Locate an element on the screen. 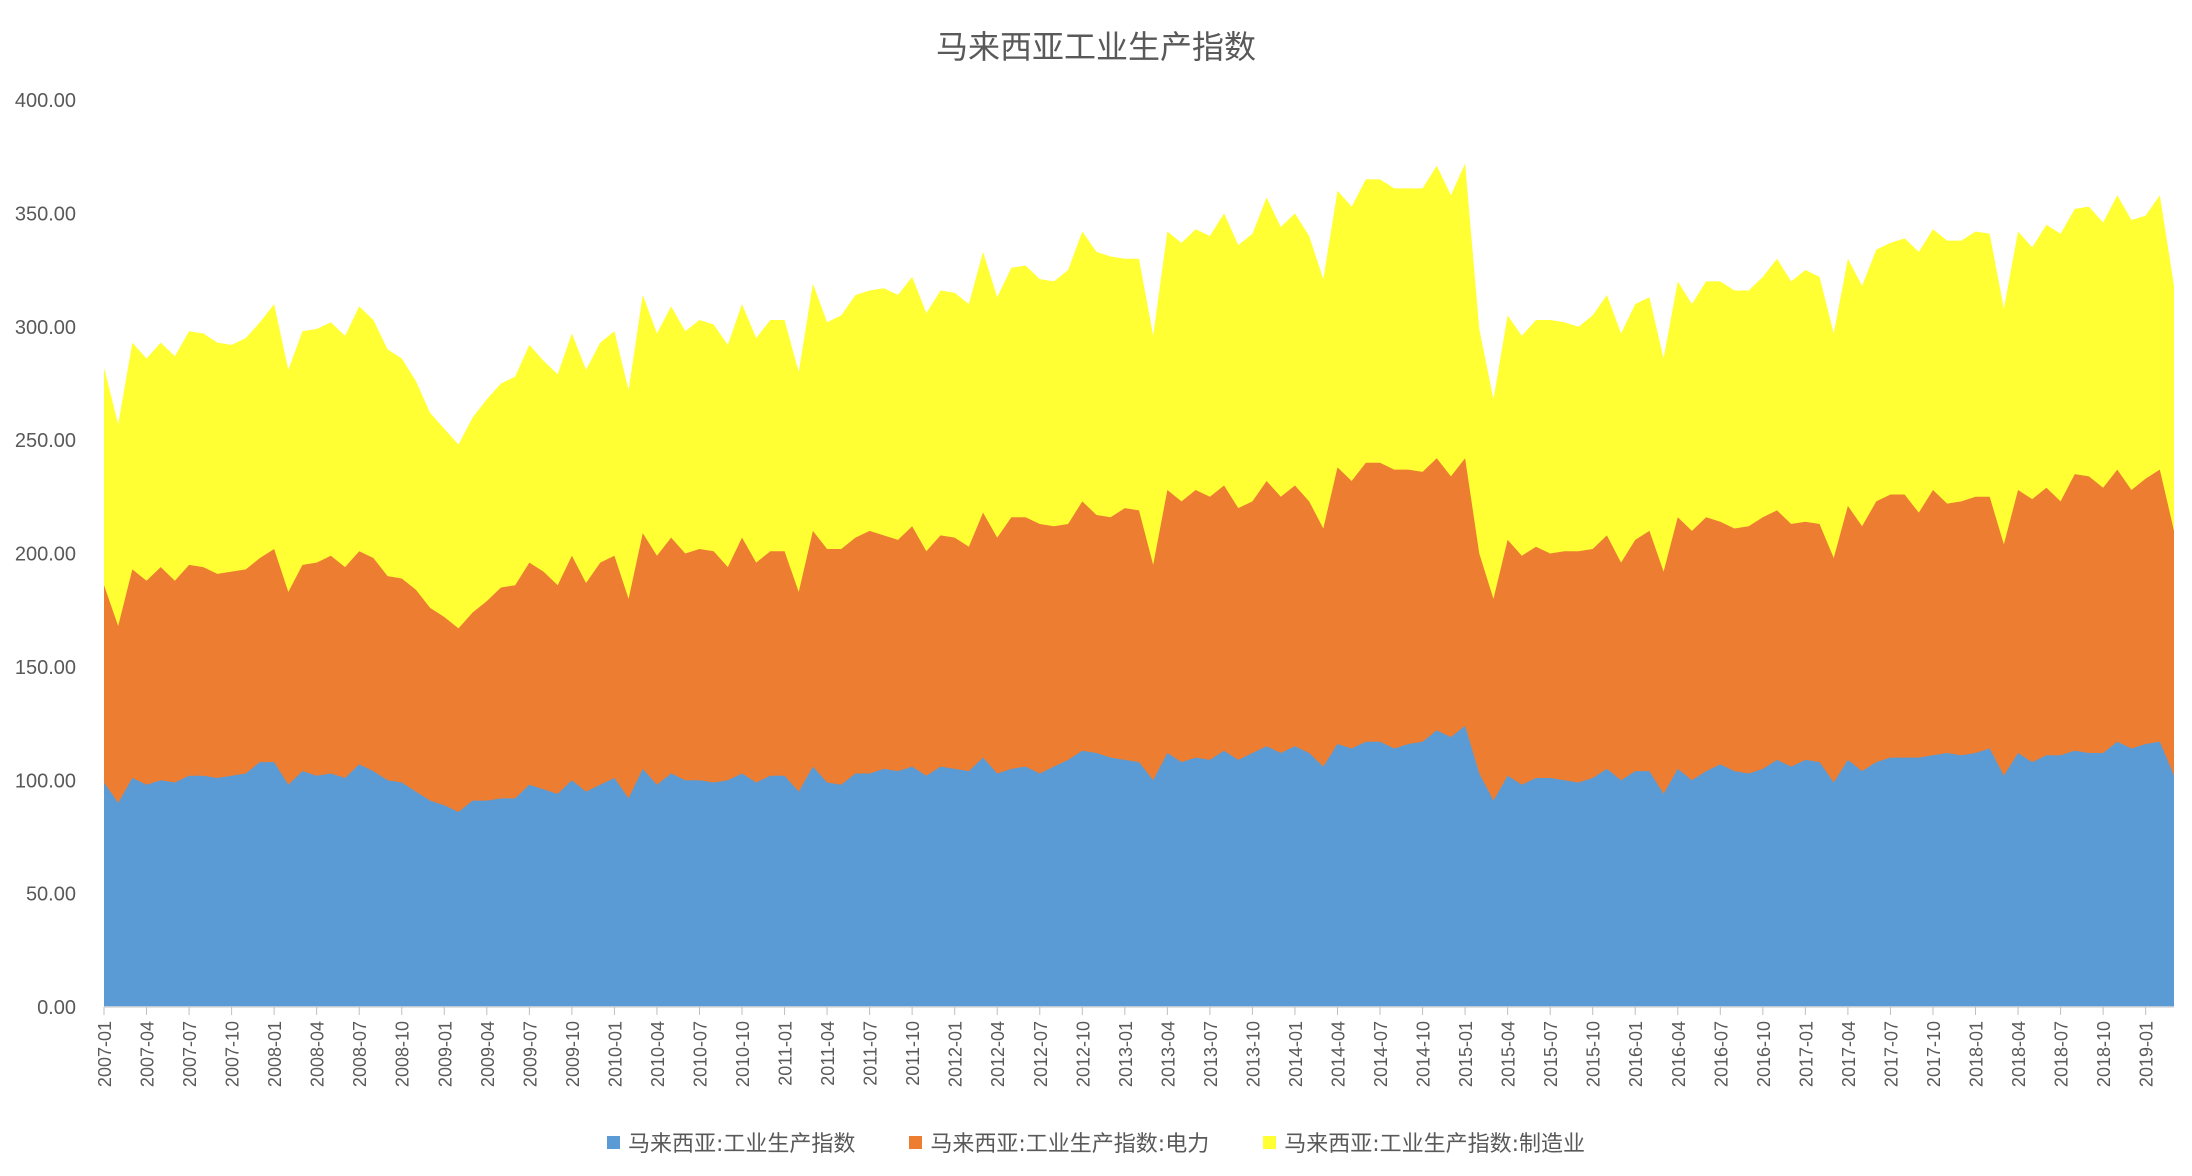 The height and width of the screenshot is (1176, 2192). y-tick-label: 250.00 is located at coordinates (45, 441).